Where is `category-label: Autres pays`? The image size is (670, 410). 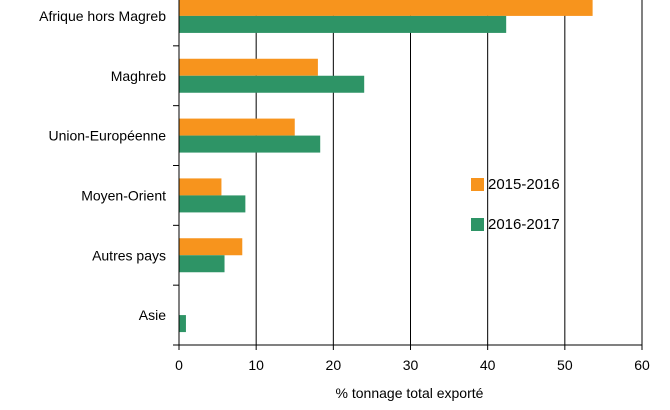
category-label: Autres pays is located at coordinates (129, 255).